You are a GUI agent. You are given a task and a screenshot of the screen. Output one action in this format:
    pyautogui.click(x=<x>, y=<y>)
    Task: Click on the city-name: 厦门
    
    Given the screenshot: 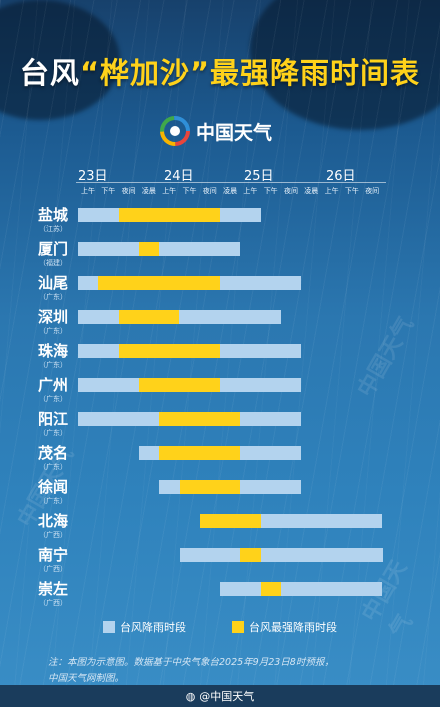 What is the action you would take?
    pyautogui.click(x=52, y=249)
    